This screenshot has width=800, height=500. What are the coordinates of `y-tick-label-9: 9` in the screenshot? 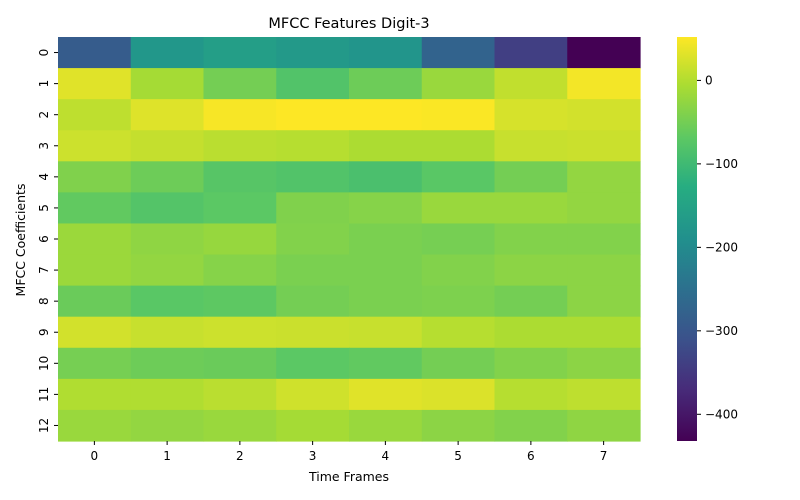 It's located at (44, 332).